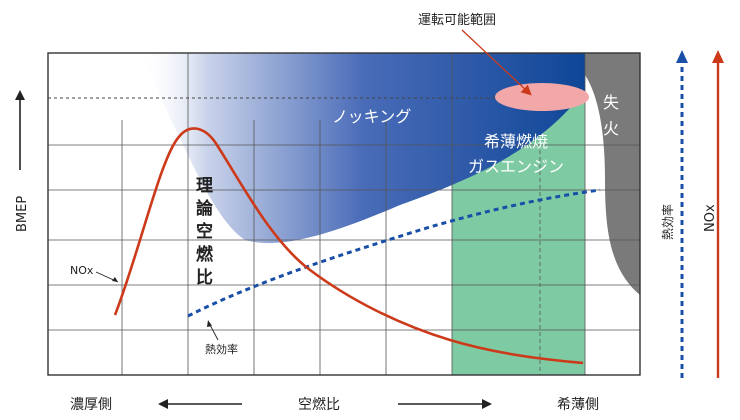 The image size is (740, 420). I want to click on efficiency-pointer-head, so click(209, 323).